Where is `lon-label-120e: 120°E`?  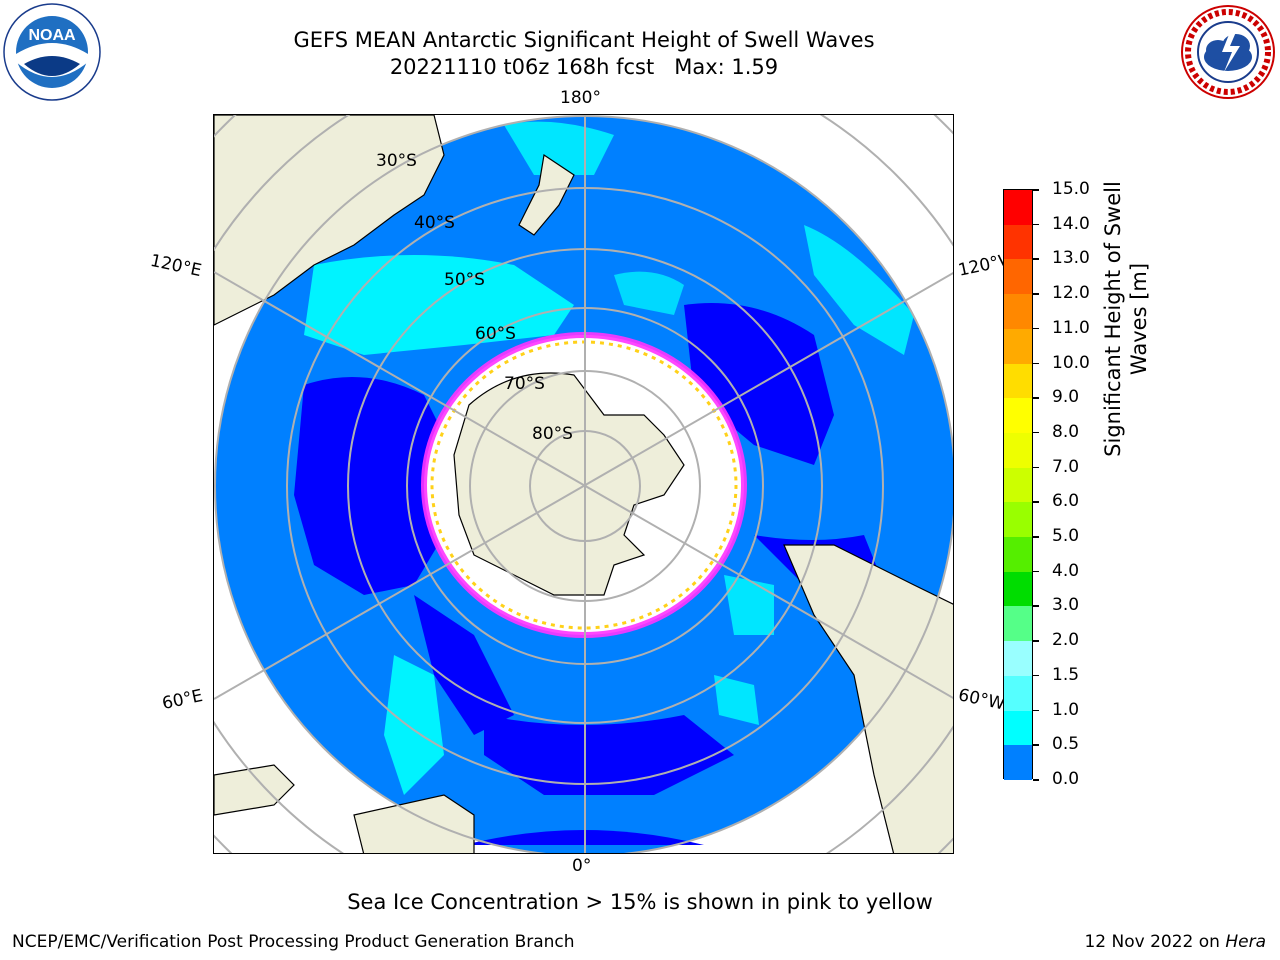
lon-label-120e: 120°E is located at coordinates (176, 266).